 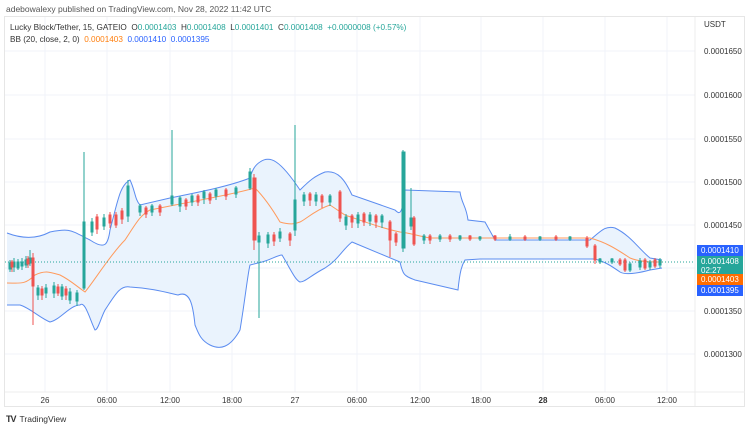 I want to click on close-value: 0.0001408, so click(x=303, y=27).